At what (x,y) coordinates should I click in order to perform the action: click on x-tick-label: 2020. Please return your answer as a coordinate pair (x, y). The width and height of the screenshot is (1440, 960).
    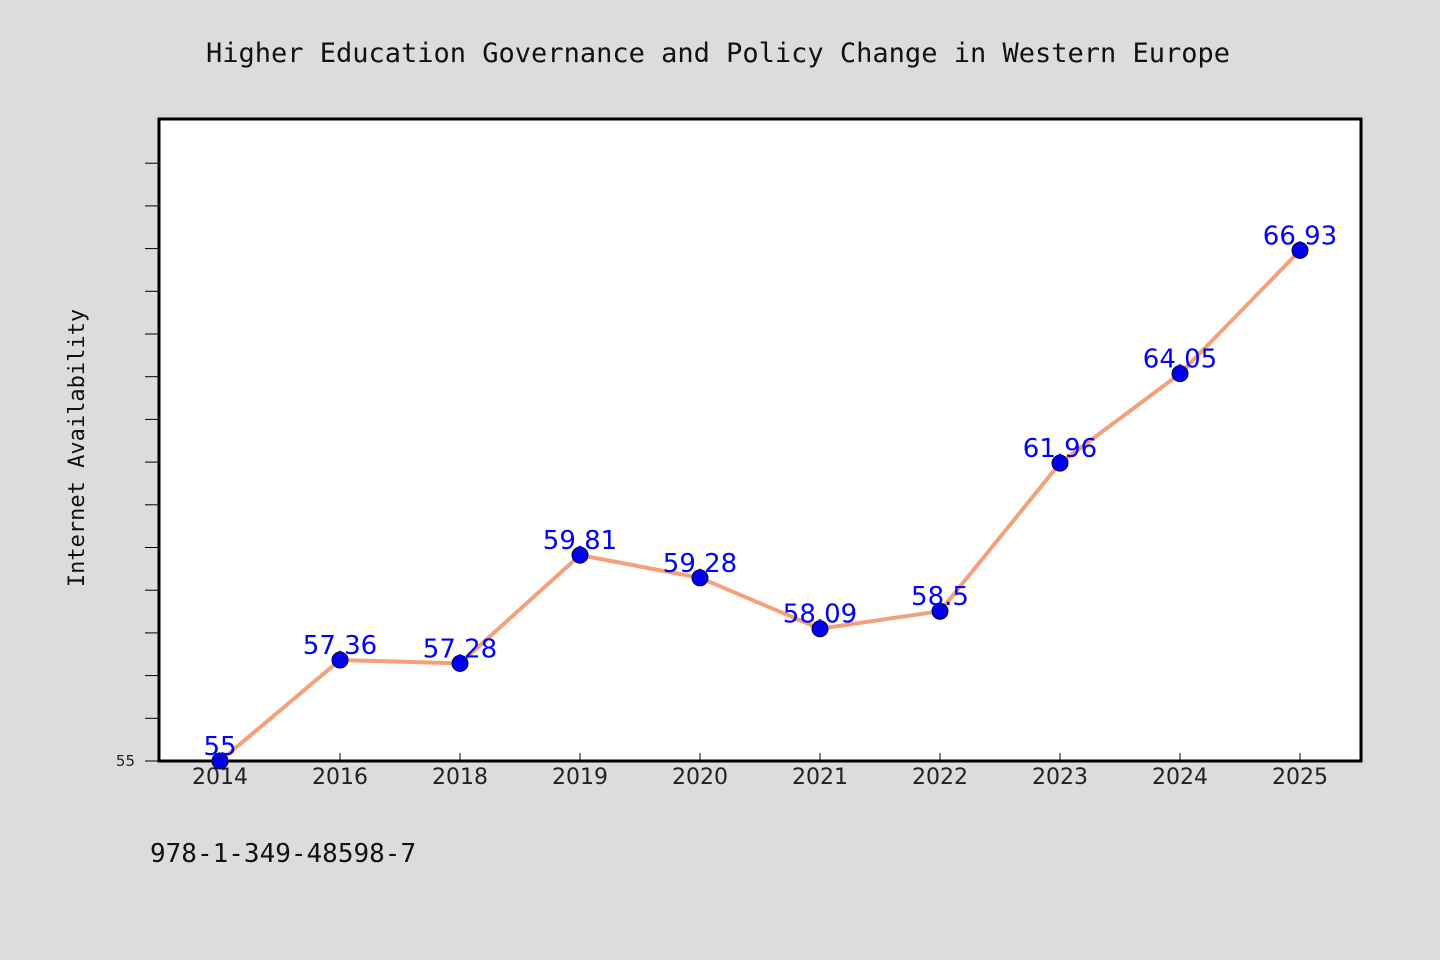
    Looking at the image, I should click on (700, 777).